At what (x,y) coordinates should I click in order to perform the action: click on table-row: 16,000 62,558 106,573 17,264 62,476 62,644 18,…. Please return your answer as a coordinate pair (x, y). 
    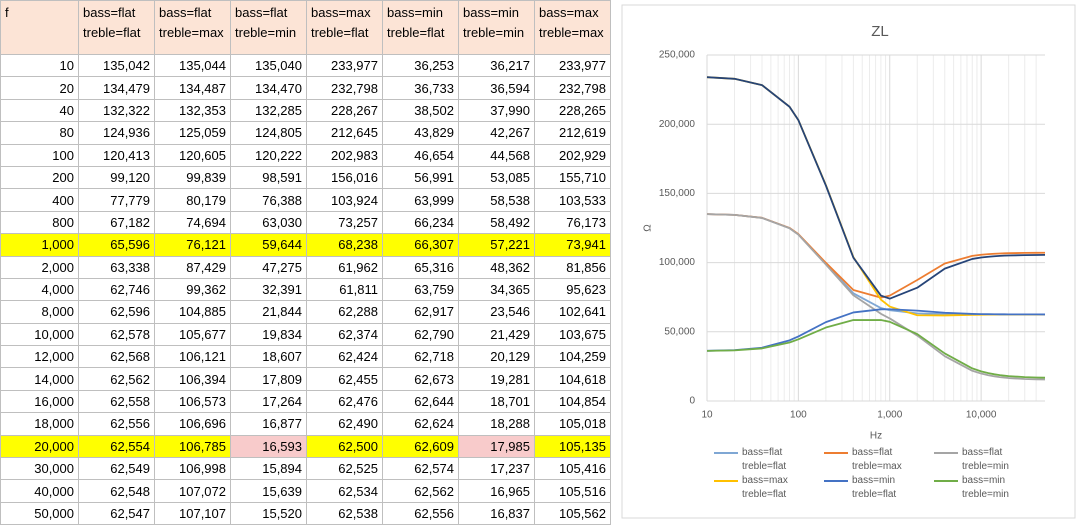
    Looking at the image, I should click on (305, 401).